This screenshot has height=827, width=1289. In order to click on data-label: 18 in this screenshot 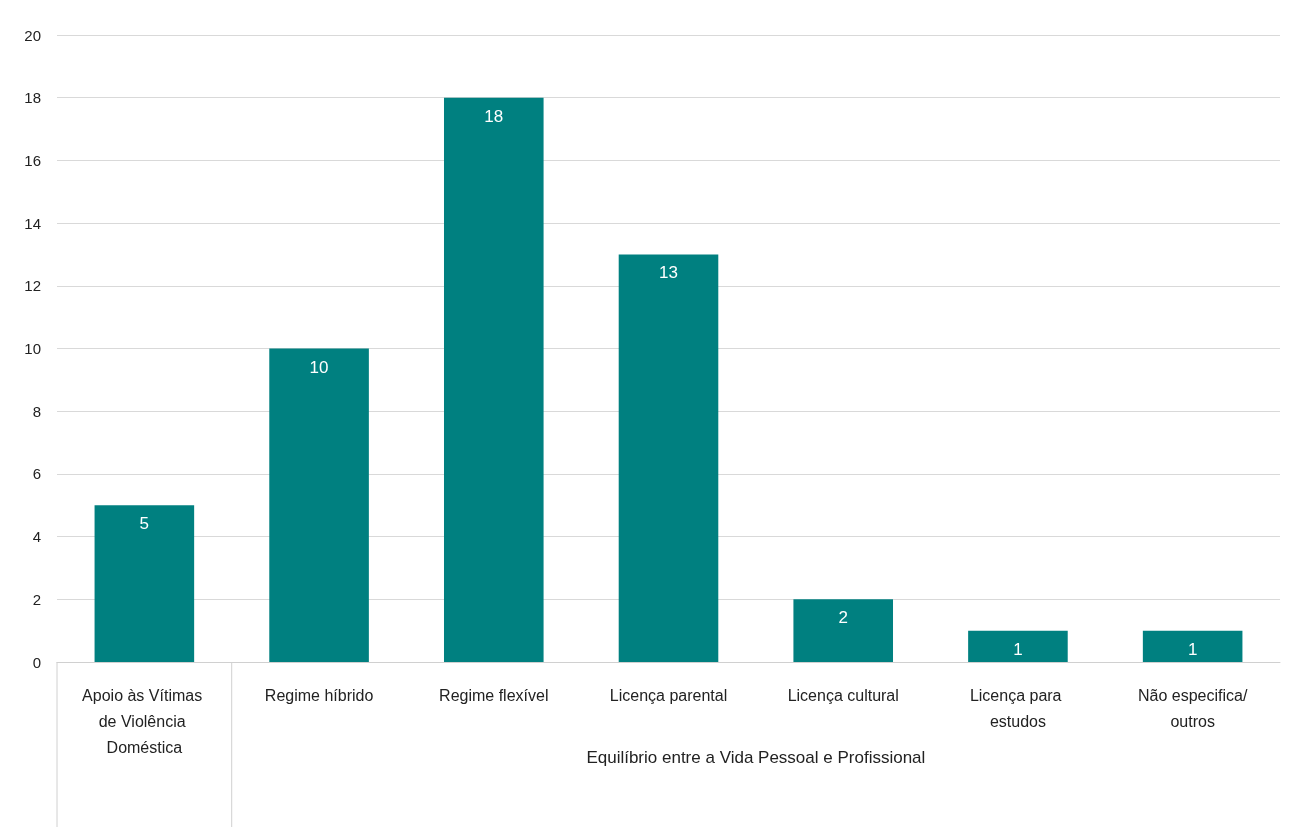, I will do `click(494, 116)`.